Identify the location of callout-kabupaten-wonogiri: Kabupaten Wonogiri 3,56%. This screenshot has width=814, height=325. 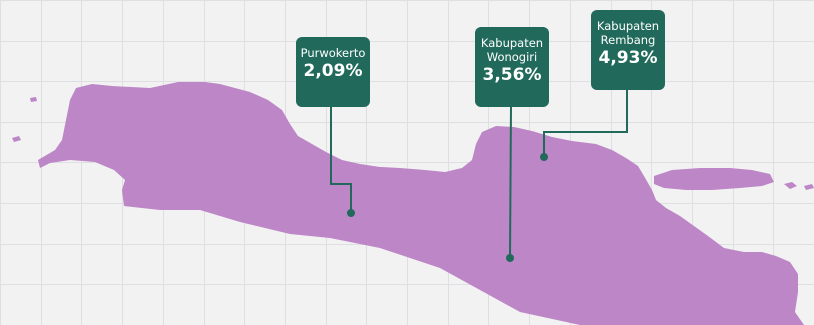
(512, 67).